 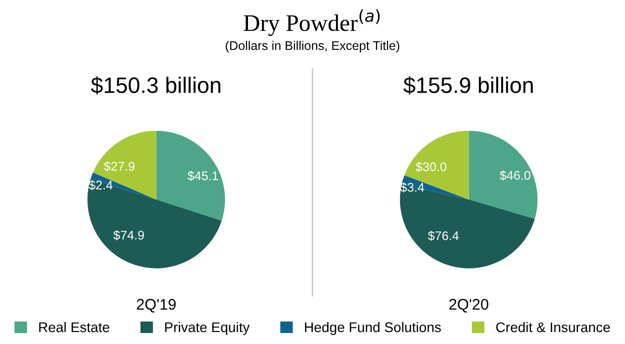 I want to click on data-label: $45.1, so click(x=203, y=175).